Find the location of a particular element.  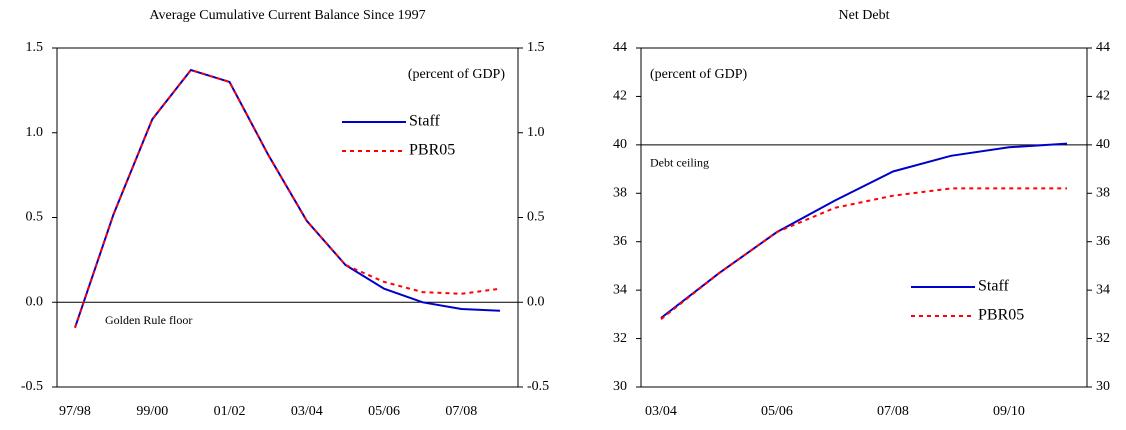

y-tick-label: 42 is located at coordinates (620, 96).